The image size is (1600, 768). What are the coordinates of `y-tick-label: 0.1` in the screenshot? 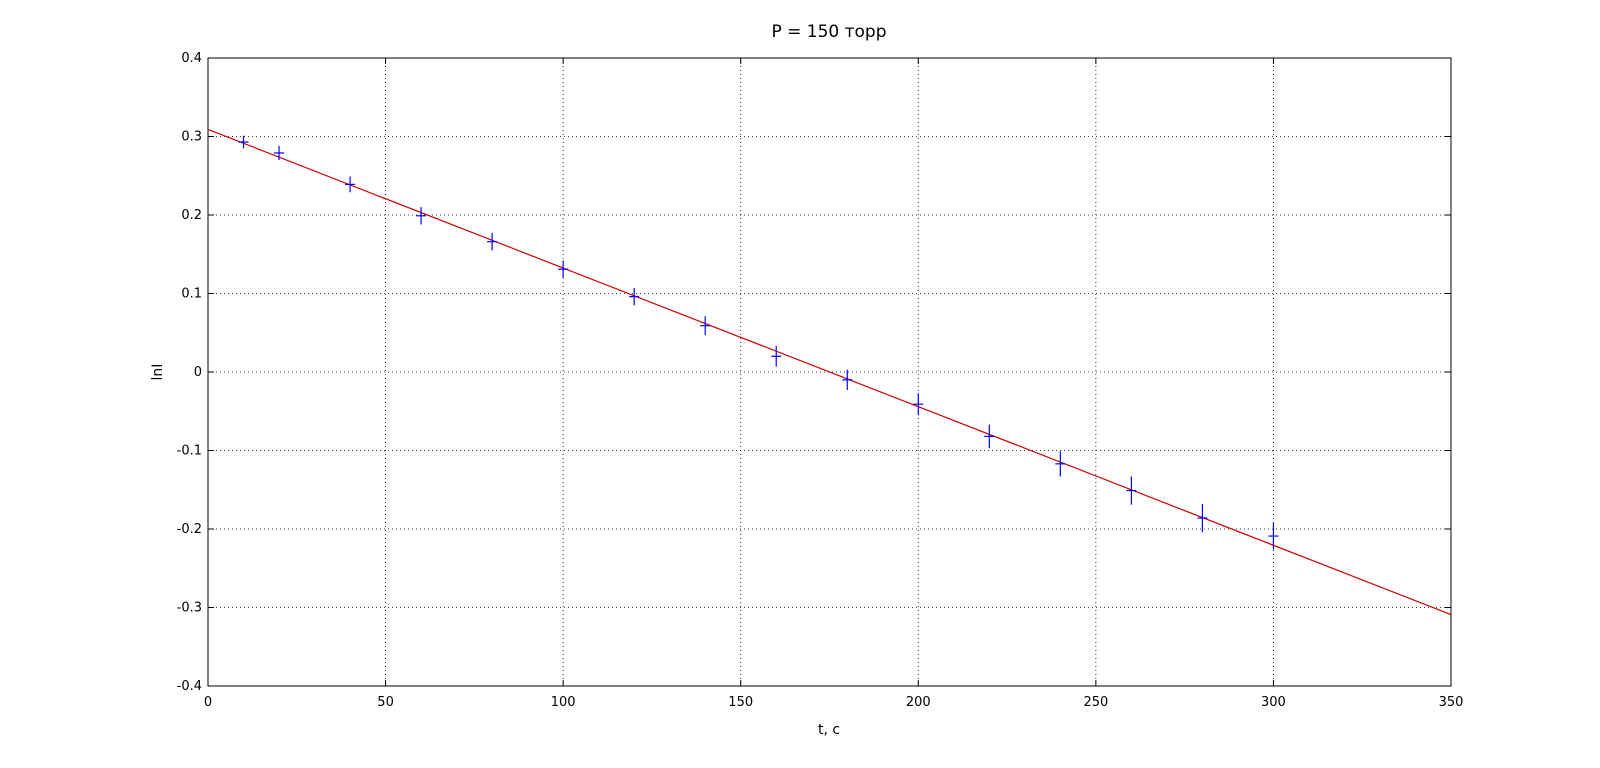 It's located at (191, 294).